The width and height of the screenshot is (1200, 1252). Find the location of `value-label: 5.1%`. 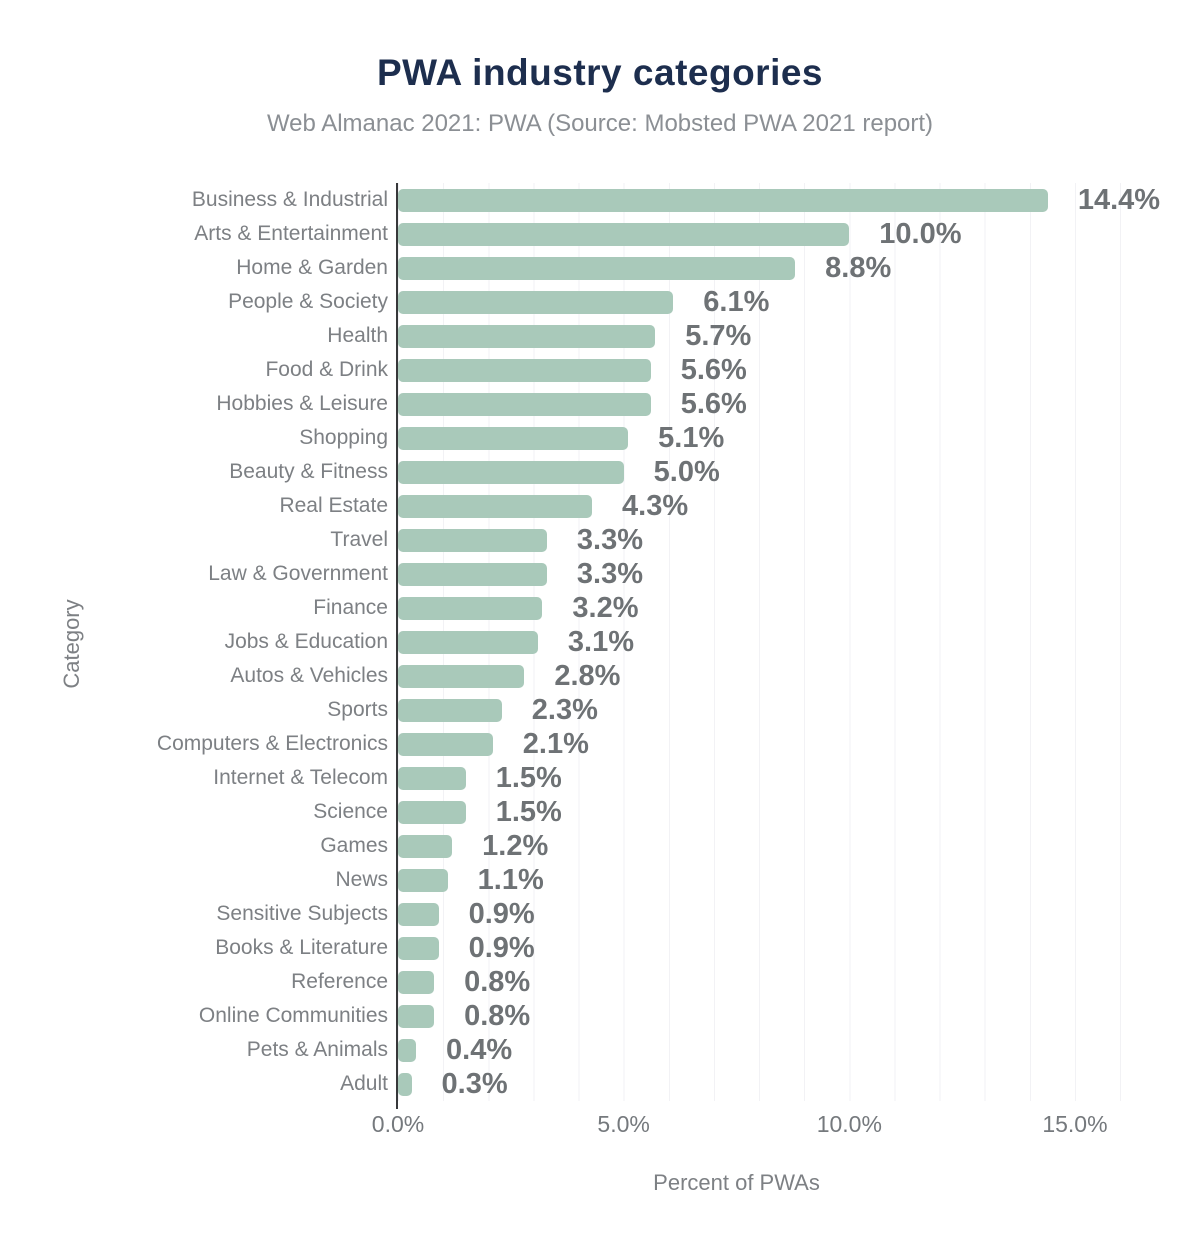

value-label: 5.1% is located at coordinates (691, 437).